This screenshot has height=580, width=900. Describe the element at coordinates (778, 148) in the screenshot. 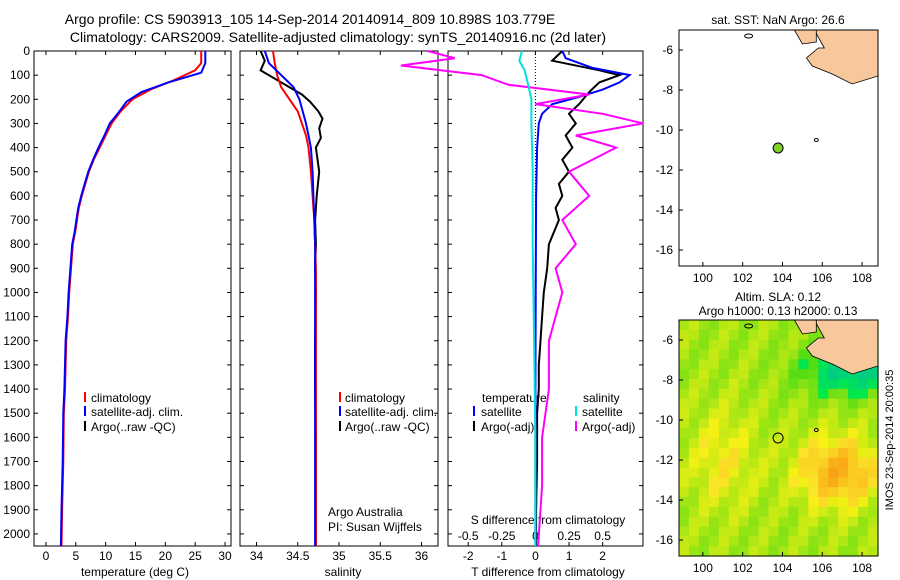

I see `sst-map-argo-marker` at that location.